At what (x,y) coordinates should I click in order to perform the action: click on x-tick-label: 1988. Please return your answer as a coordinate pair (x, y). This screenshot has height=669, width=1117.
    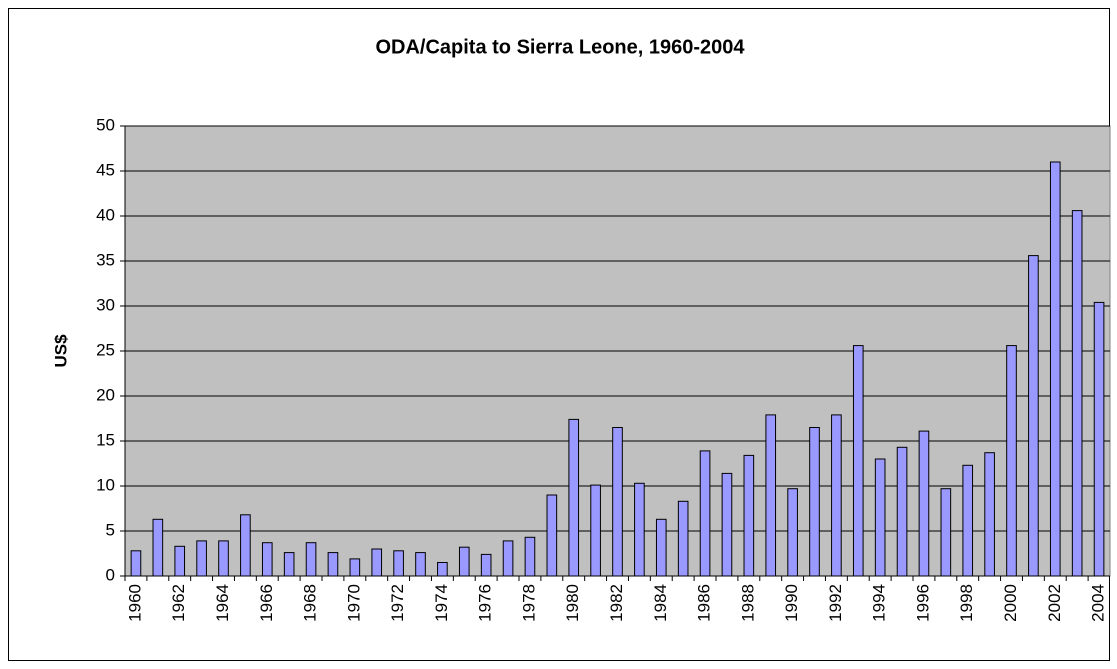
    Looking at the image, I should click on (747, 603).